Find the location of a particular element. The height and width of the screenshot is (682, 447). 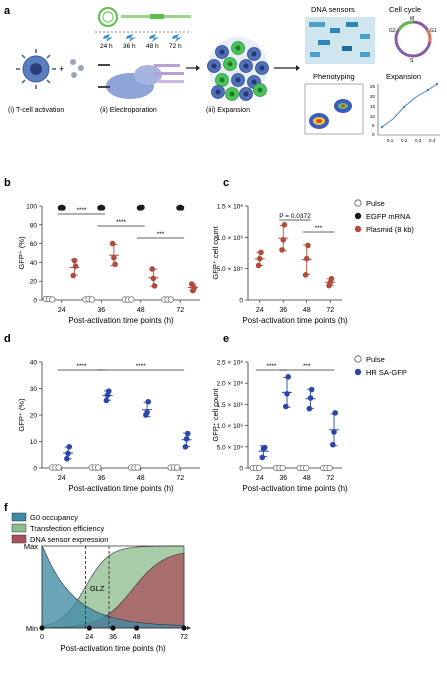

readout-dna-sensors: DNA sensors is located at coordinates (333, 9).